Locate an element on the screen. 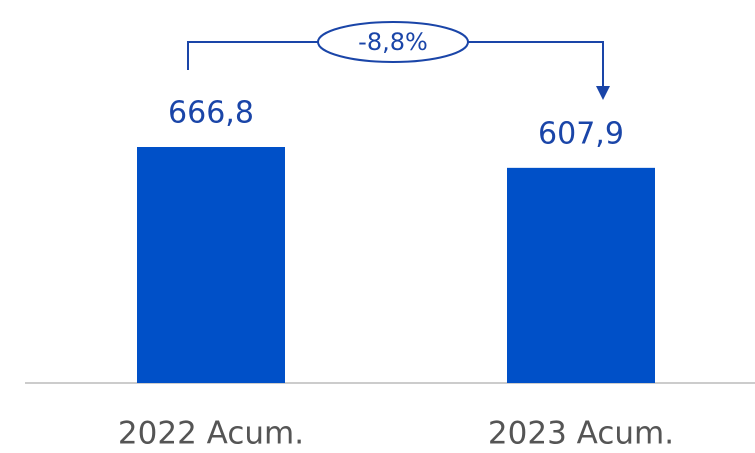 This screenshot has height=453, width=755. value-label: 607,9 is located at coordinates (581, 133).